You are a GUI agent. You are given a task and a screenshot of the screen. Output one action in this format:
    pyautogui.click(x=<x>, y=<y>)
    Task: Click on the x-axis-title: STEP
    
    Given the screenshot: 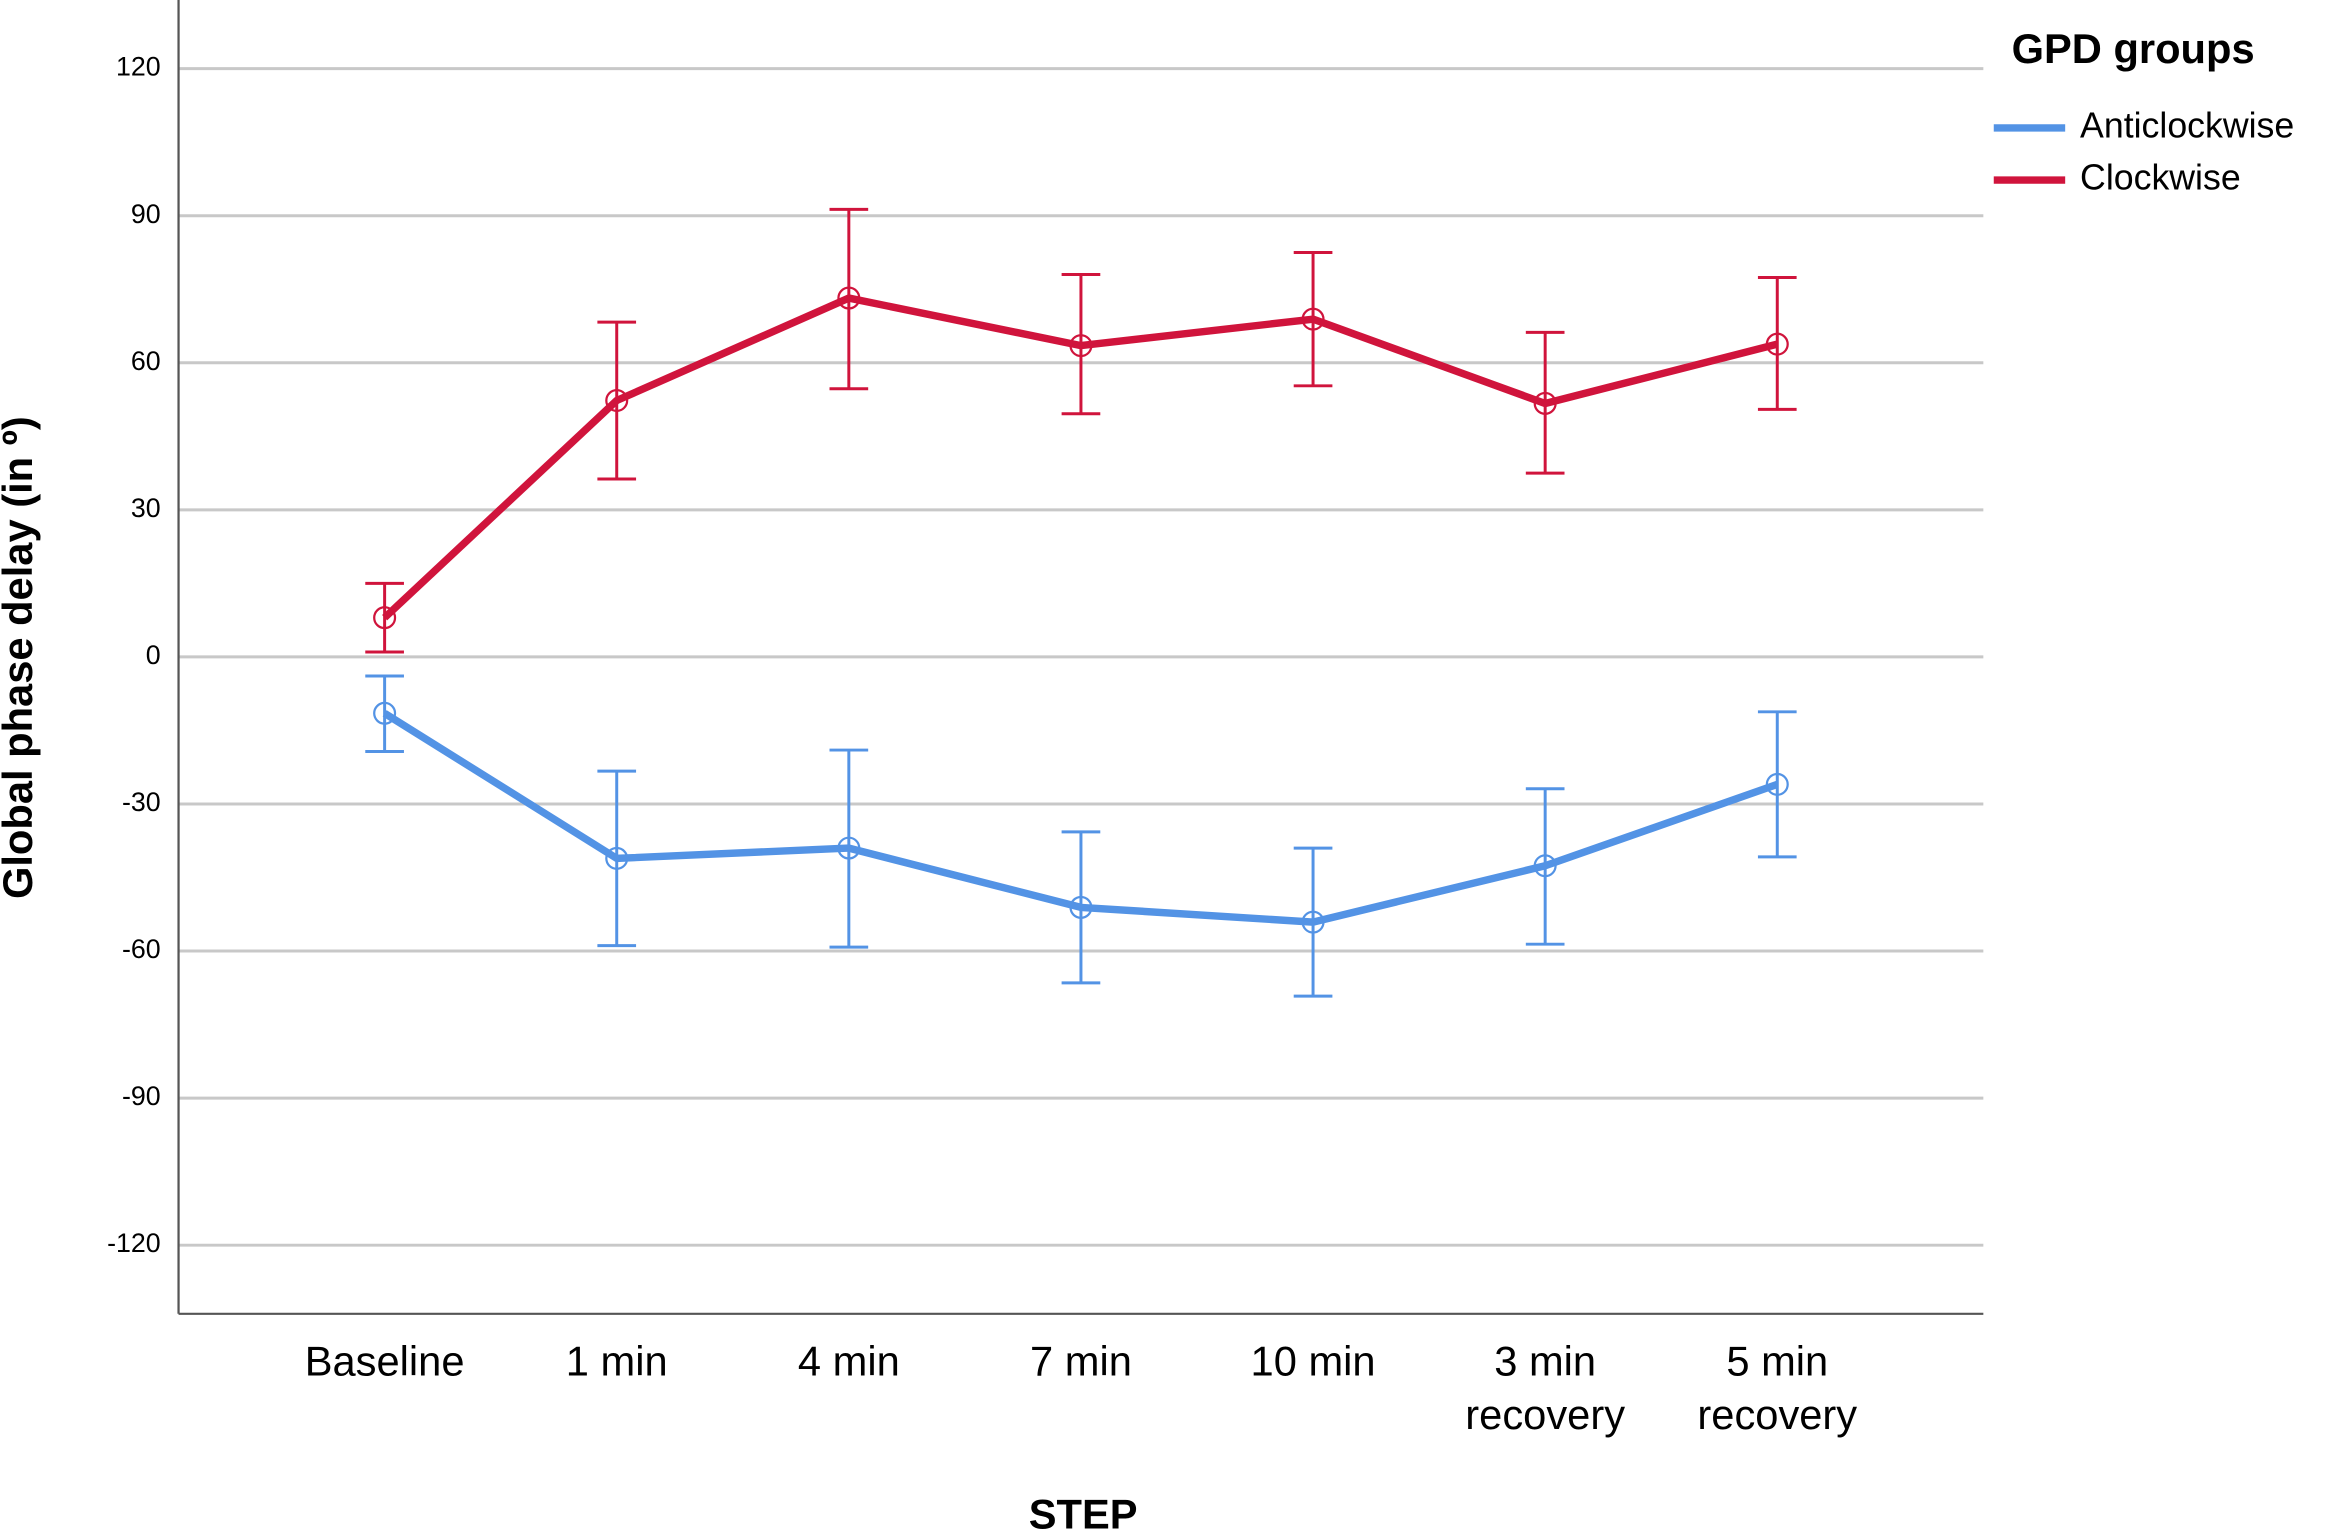 What is the action you would take?
    pyautogui.click(x=1083, y=1514)
    